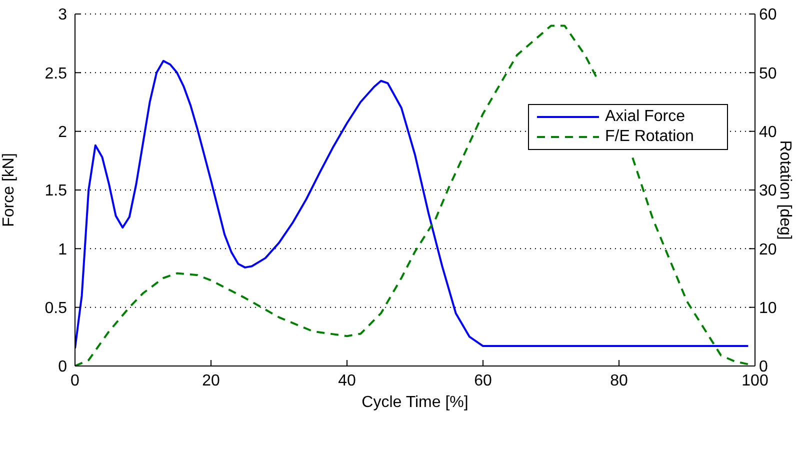 This screenshot has height=473, width=798. I want to click on x-tick-label: 100, so click(755, 381).